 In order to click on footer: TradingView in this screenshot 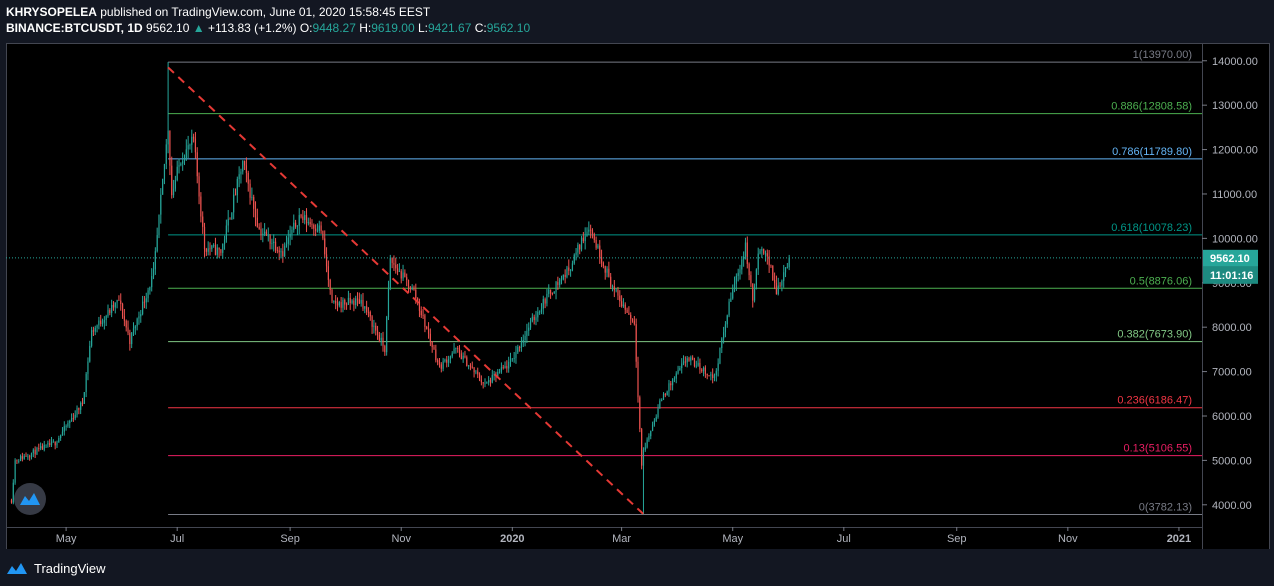, I will do `click(56, 568)`.